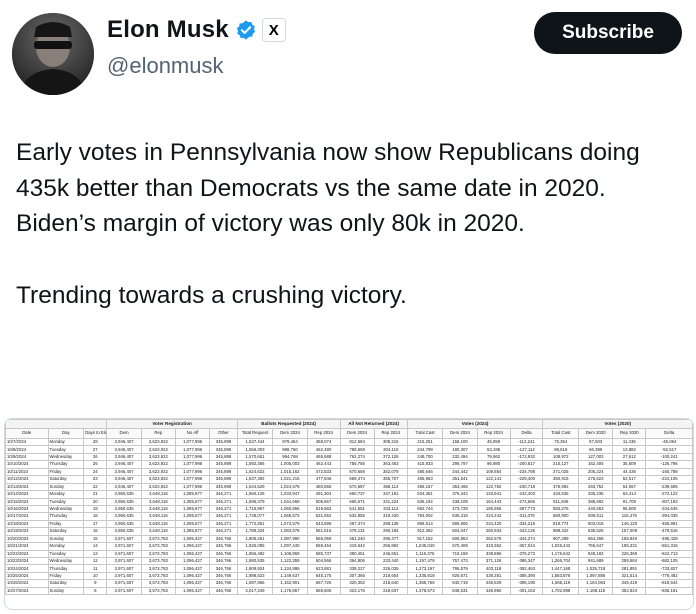 Image resolution: width=696 pixels, height=614 pixels. I want to click on table-cell: 1,033,947, so click(290, 494).